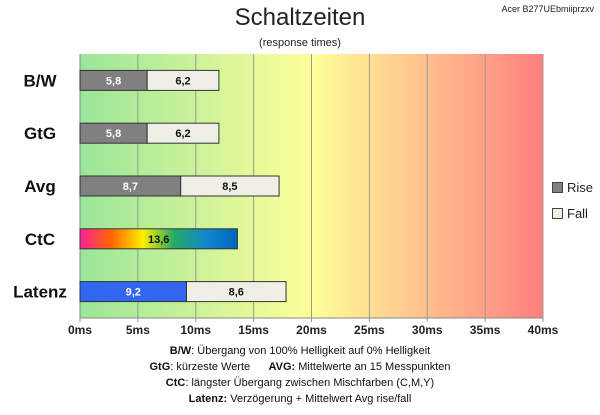 Image resolution: width=600 pixels, height=415 pixels. I want to click on chart-title: Schaltzeiten, so click(300, 17).